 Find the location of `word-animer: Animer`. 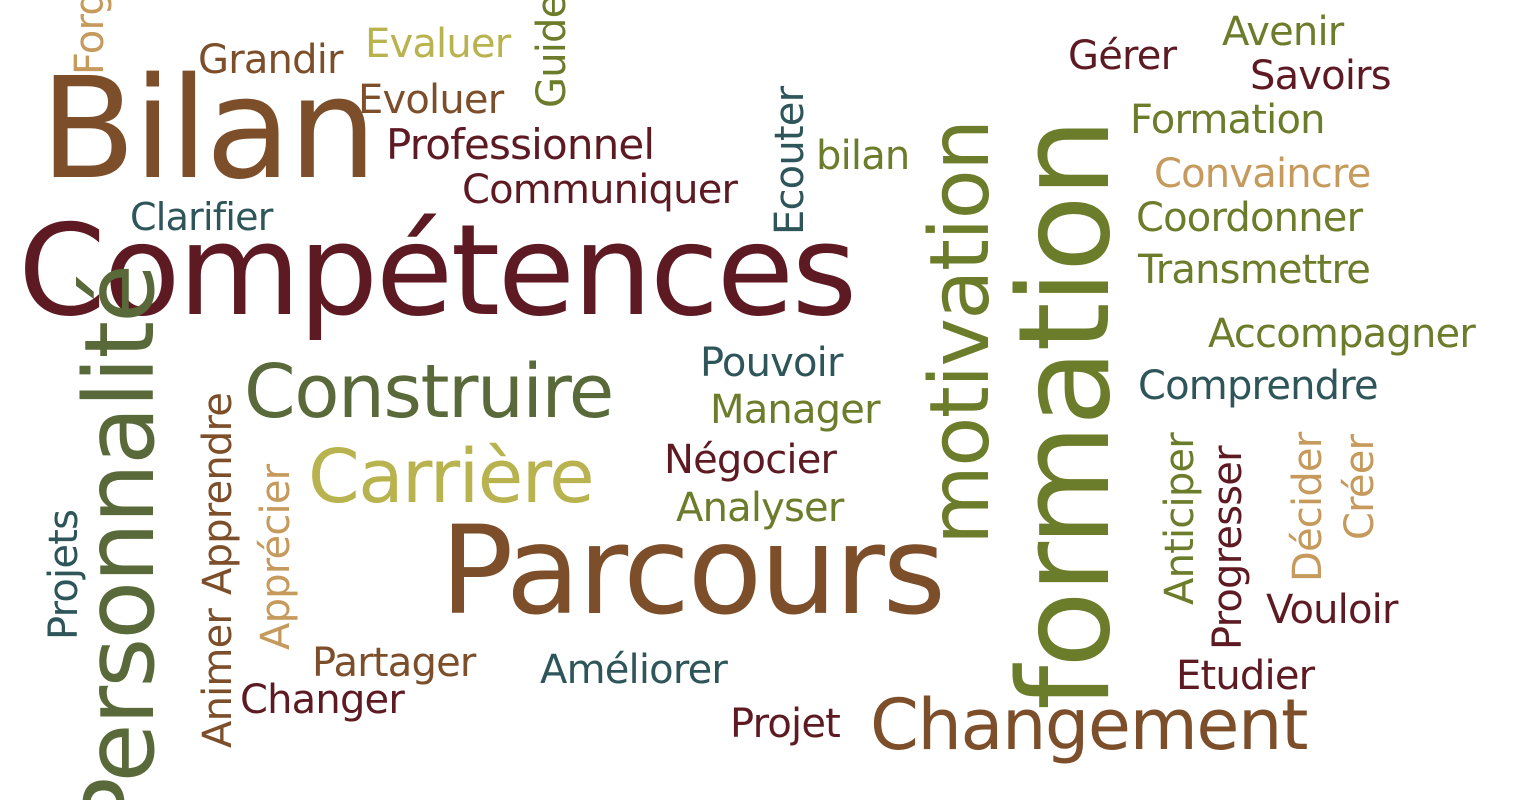

word-animer: Animer is located at coordinates (218, 678).